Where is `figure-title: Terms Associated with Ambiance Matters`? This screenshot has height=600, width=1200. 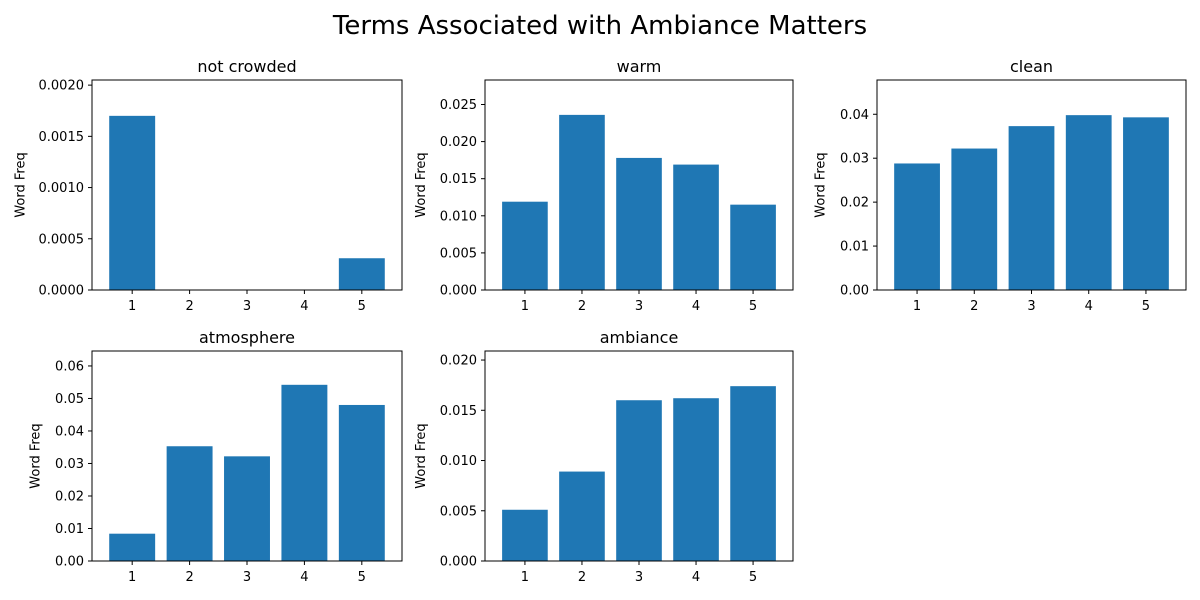 figure-title: Terms Associated with Ambiance Matters is located at coordinates (599, 26).